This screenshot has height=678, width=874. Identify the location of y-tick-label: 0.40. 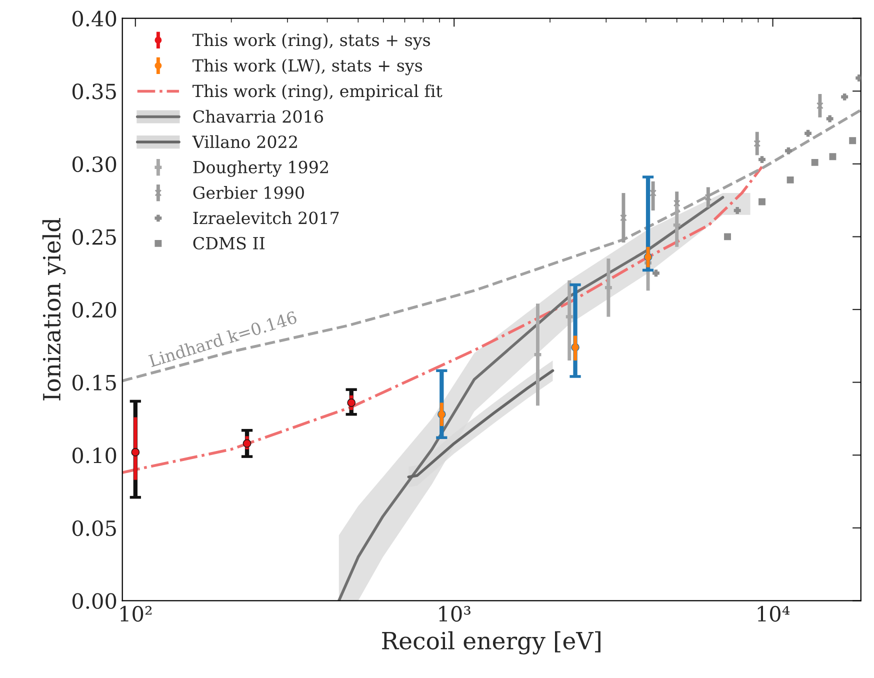
(94, 18).